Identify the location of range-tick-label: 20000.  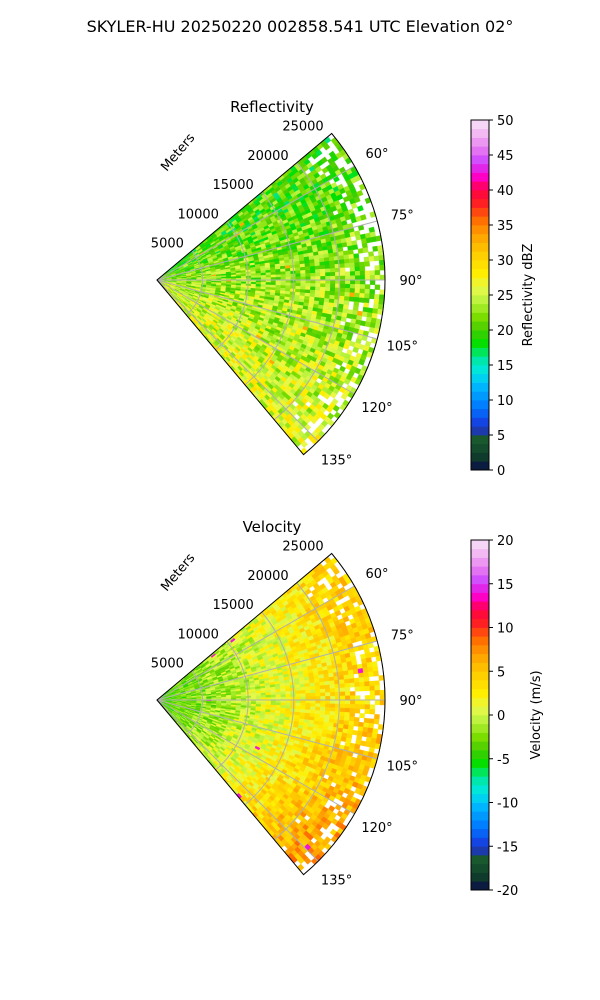
(267, 156).